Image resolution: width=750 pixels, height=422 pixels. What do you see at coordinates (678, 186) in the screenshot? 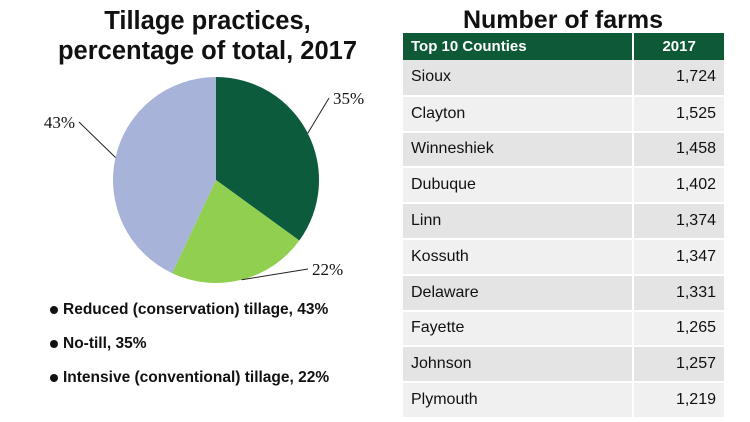
I see `farms-count-cell: 1,402` at bounding box center [678, 186].